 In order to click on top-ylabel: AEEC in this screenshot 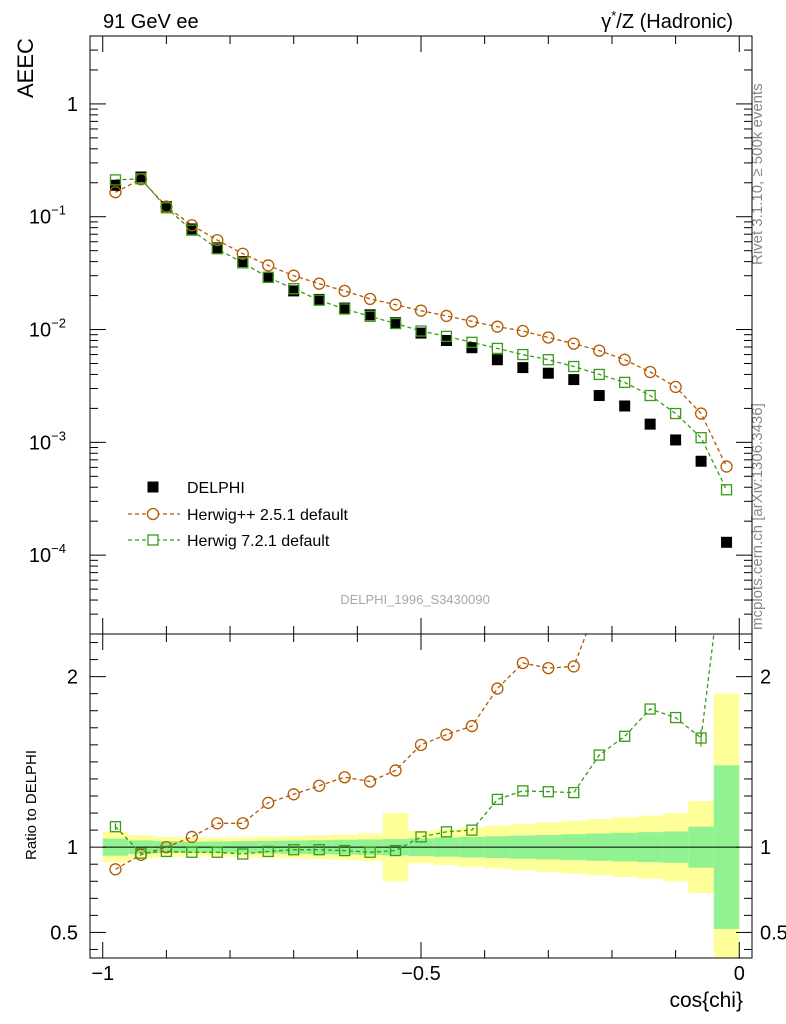, I will do `click(25, 68)`.